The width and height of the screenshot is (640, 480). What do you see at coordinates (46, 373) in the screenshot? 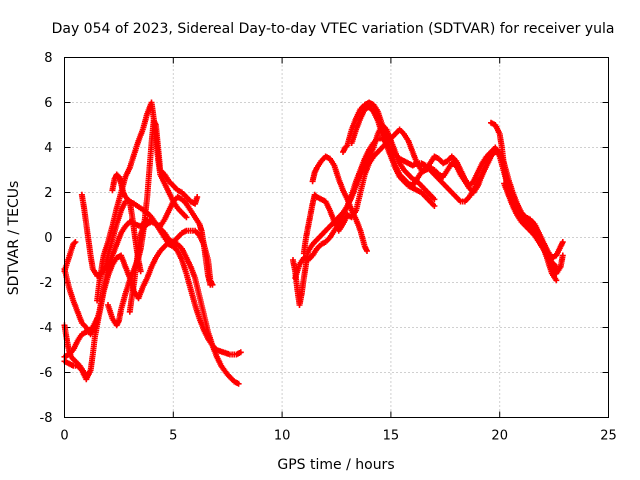
I see `y-tick-label: -6` at bounding box center [46, 373].